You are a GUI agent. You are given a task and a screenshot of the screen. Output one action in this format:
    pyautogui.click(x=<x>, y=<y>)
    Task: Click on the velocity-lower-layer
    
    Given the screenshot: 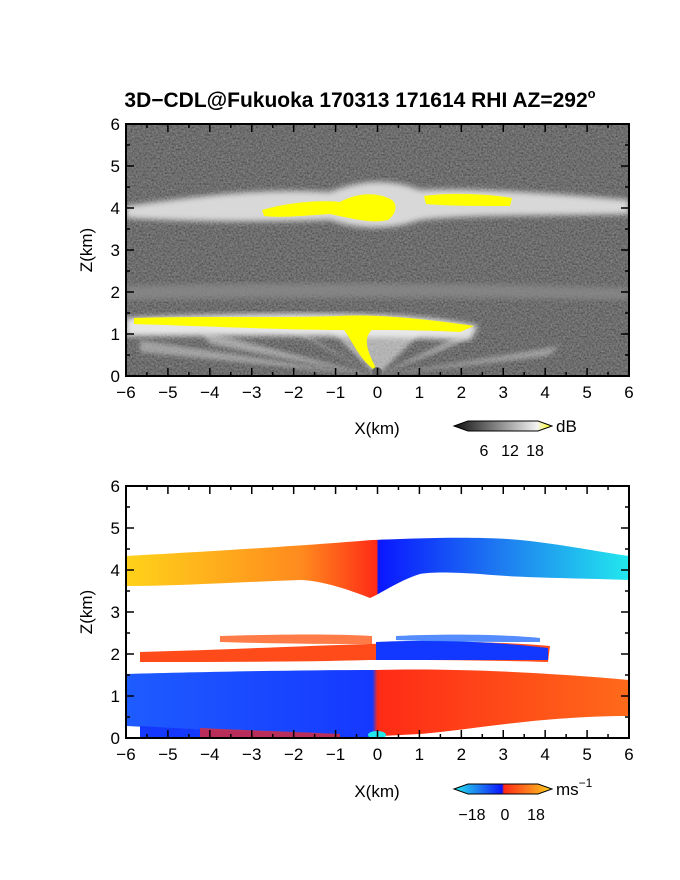 What is the action you would take?
    pyautogui.click(x=377, y=702)
    